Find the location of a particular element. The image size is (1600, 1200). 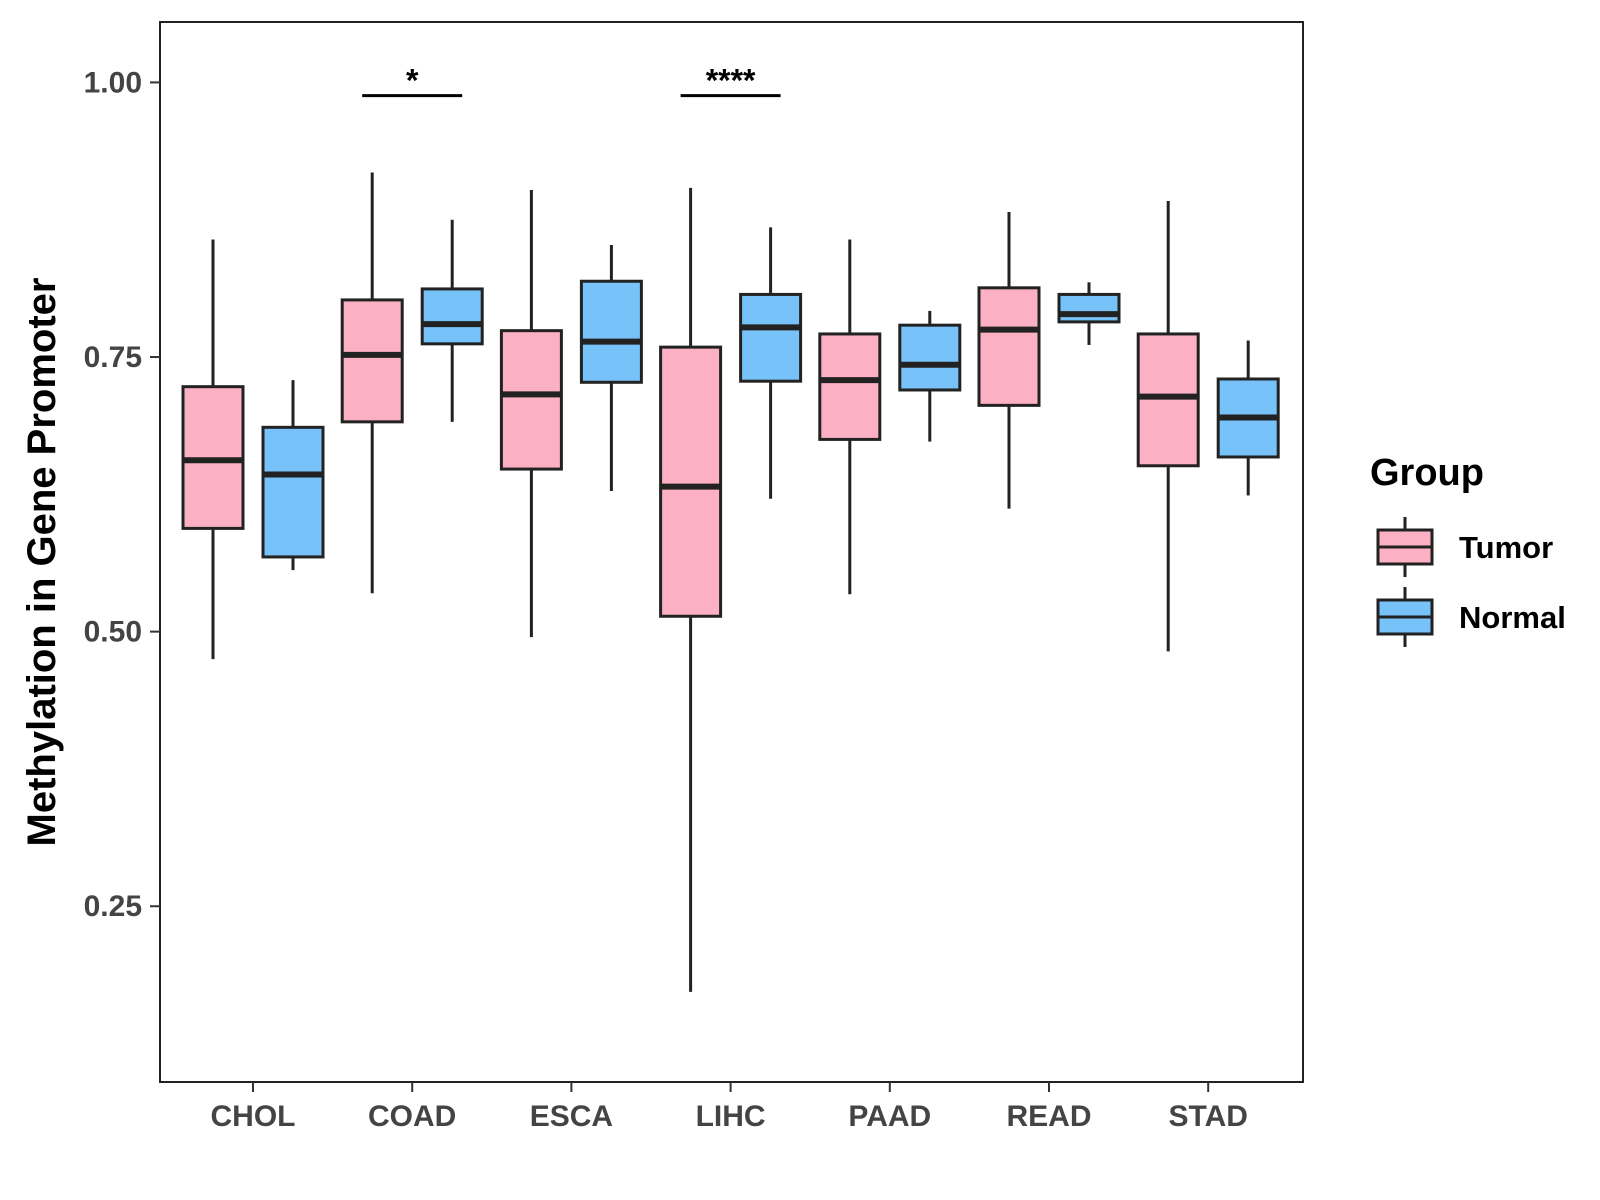

legend-label-normal: Normal is located at coordinates (1512, 617).